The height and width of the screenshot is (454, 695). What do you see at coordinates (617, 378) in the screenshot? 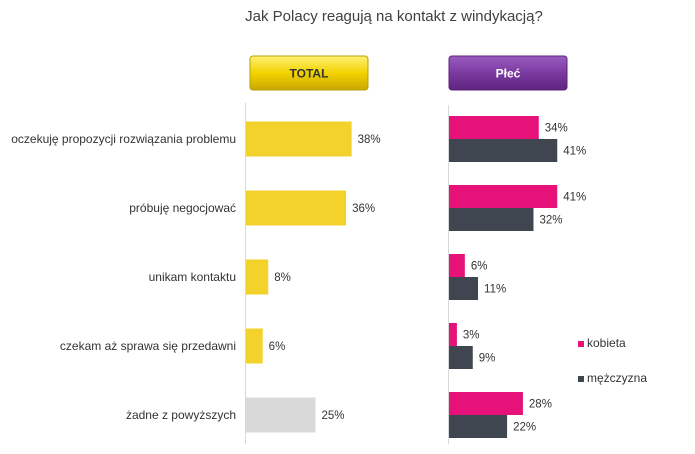
I see `legend-label: mężczyzna` at bounding box center [617, 378].